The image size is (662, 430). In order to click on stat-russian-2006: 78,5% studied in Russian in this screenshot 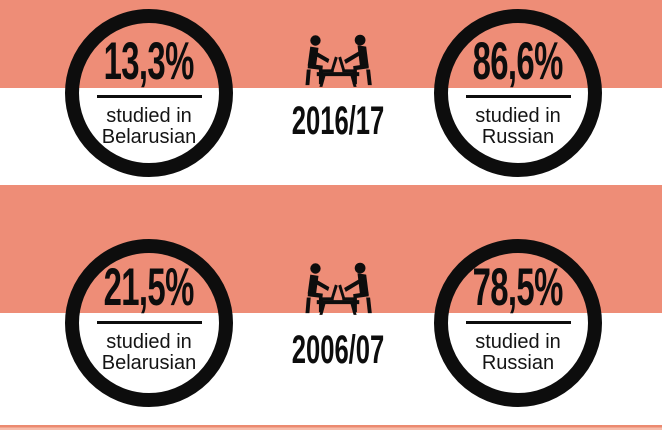, I will do `click(518, 317)`.